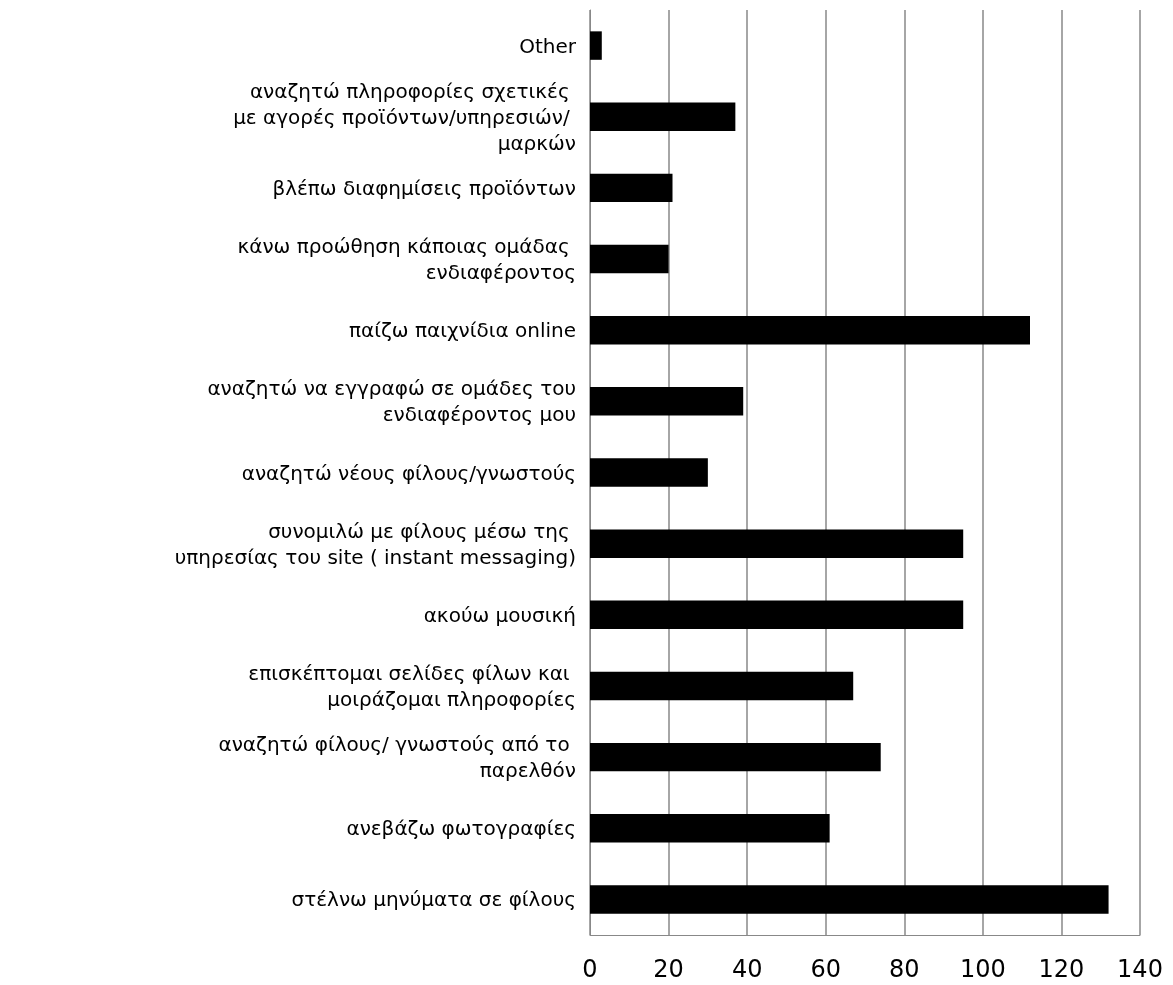 This screenshot has width=1173, height=985. Describe the element at coordinates (462, 330) in the screenshot. I see `y-tick-label: παίζω παιχνίδια online` at that location.